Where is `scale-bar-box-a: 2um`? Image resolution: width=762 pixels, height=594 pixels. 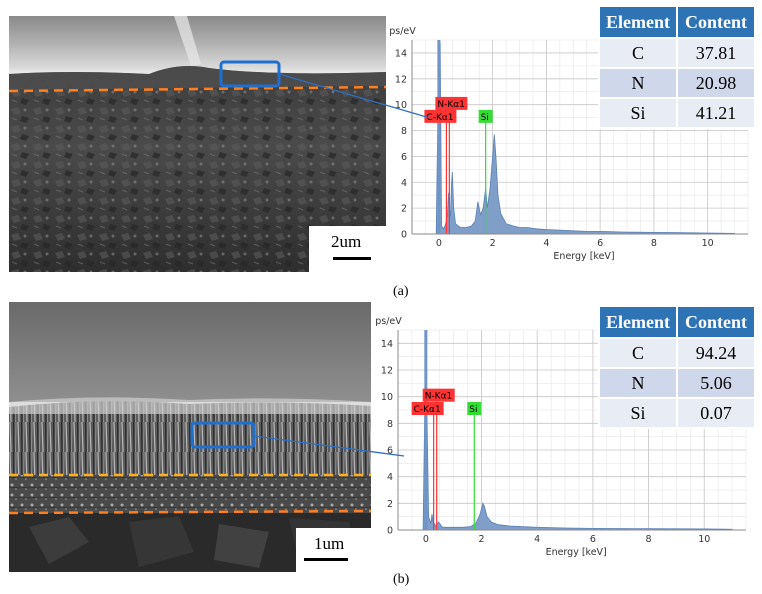
scale-bar-box-a: 2um is located at coordinates (347, 249).